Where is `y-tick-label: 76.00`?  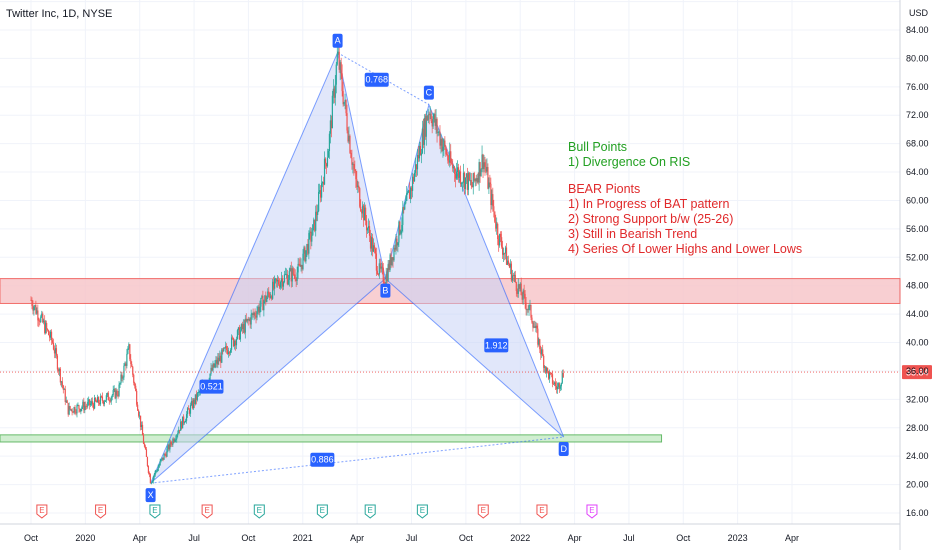 y-tick-label: 76.00 is located at coordinates (917, 87).